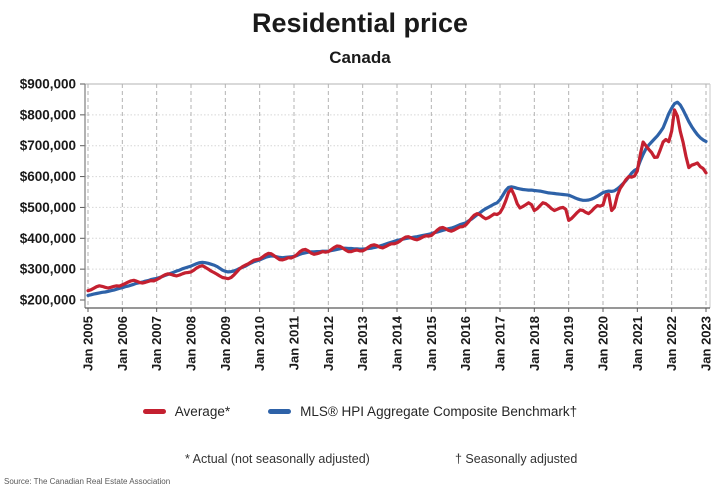 The width and height of the screenshot is (720, 497). What do you see at coordinates (88, 343) in the screenshot?
I see `x-tick-label: Jan 2005` at bounding box center [88, 343].